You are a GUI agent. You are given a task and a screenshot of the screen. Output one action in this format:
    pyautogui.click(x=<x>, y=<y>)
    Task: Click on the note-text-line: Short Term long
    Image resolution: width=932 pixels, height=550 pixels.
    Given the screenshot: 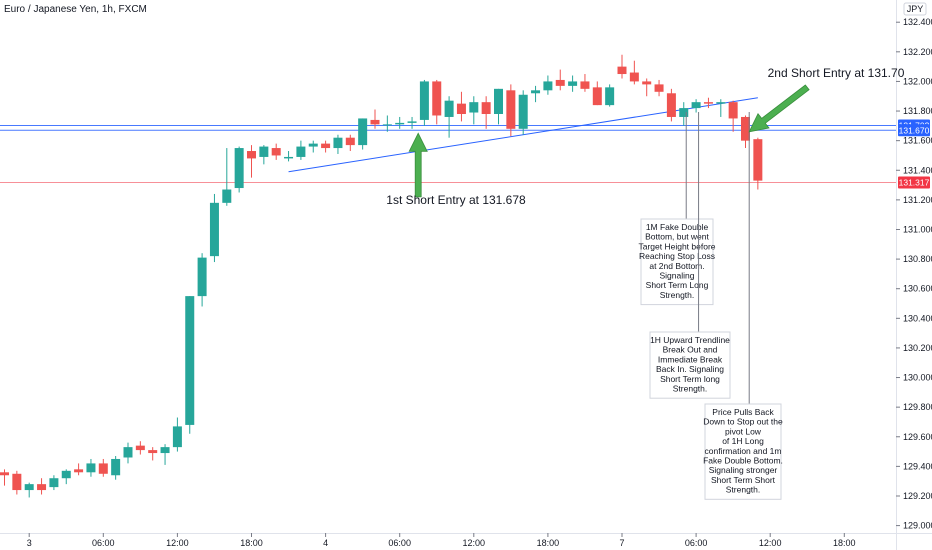 What is the action you would take?
    pyautogui.click(x=690, y=379)
    